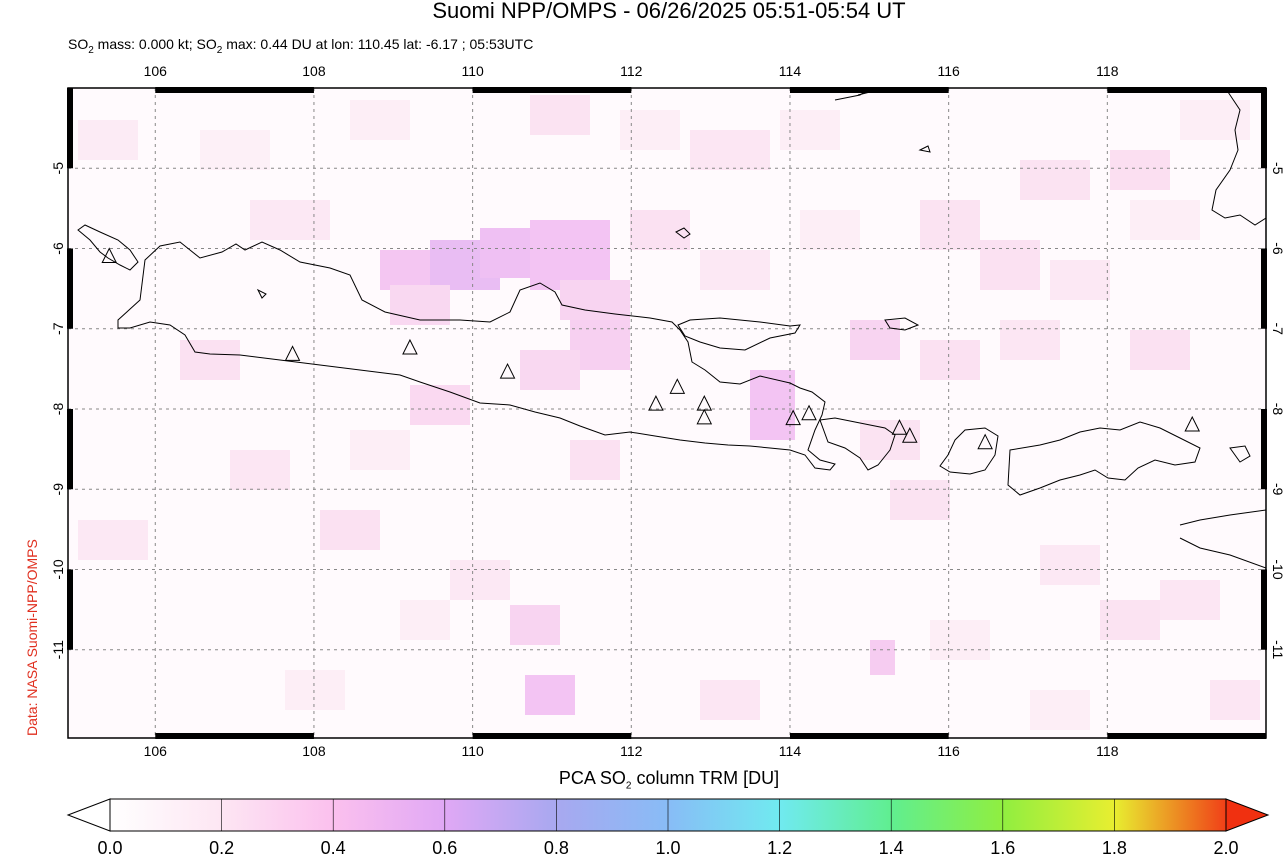 Image resolution: width=1288 pixels, height=855 pixels. Describe the element at coordinates (1107, 751) in the screenshot. I see `lon-tick-label-bottom: 118` at that location.